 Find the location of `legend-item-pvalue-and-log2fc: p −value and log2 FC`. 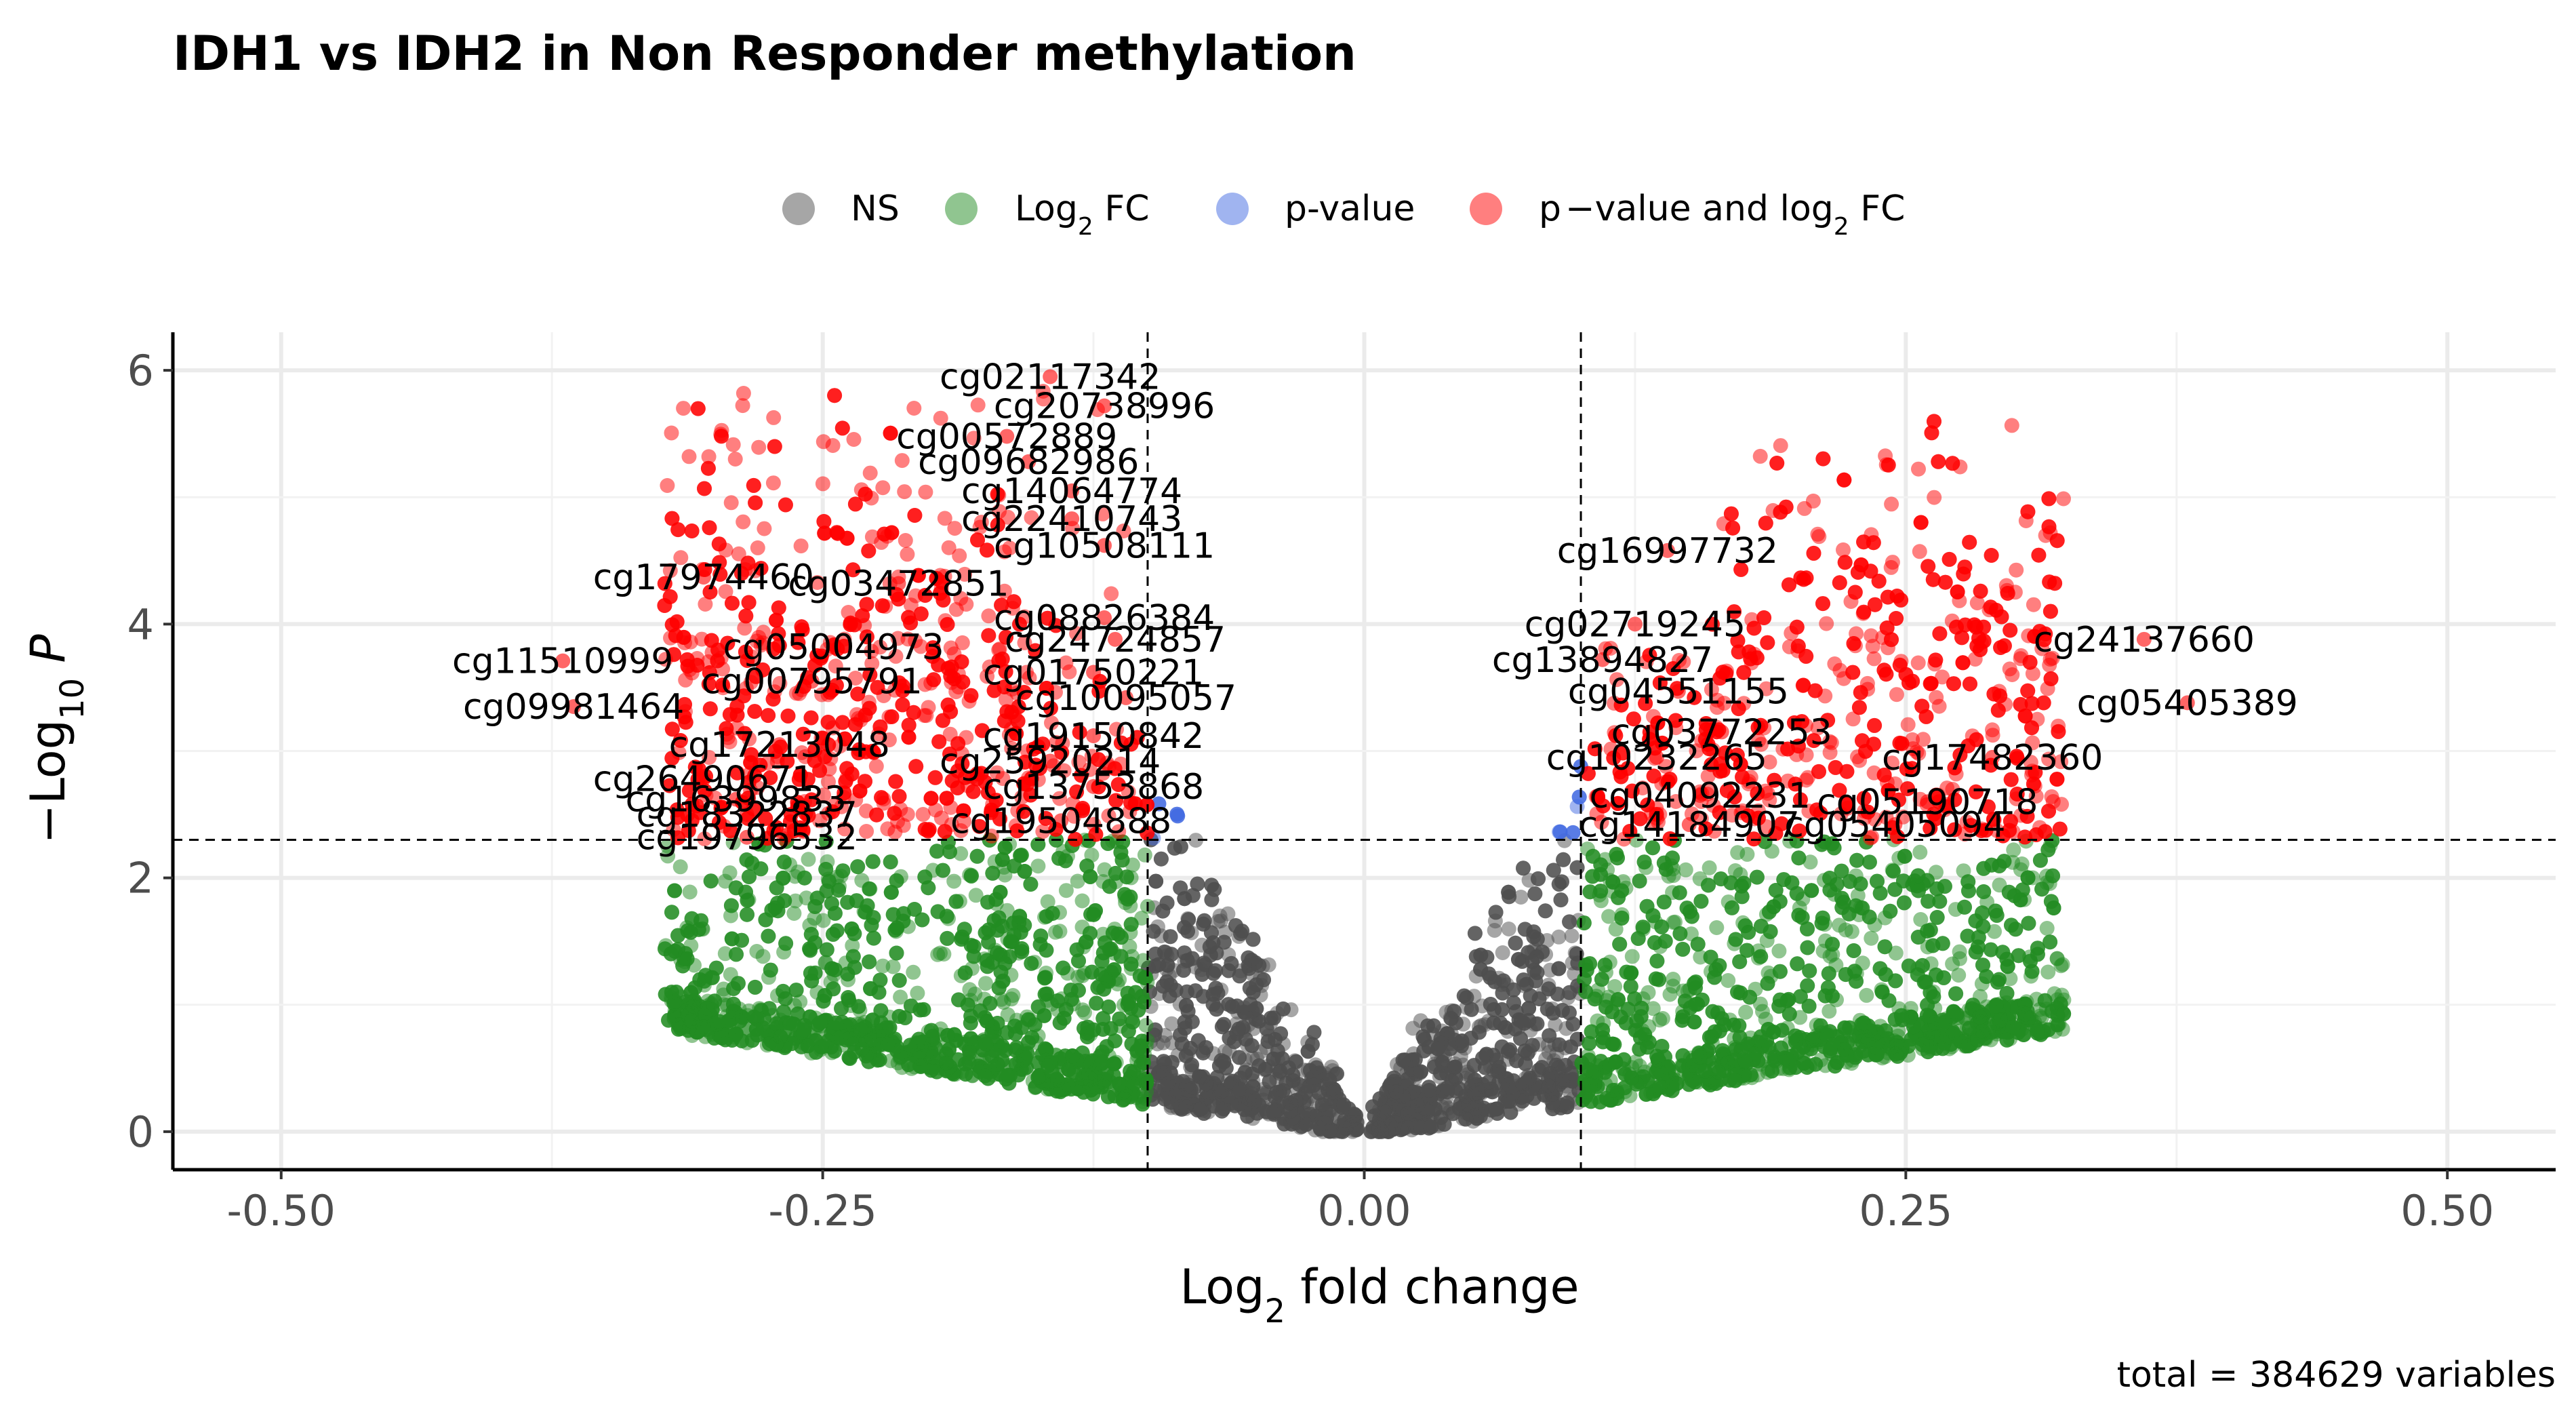

legend-item-pvalue-and-log2fc: p −value and log2 FC is located at coordinates (1687, 215).